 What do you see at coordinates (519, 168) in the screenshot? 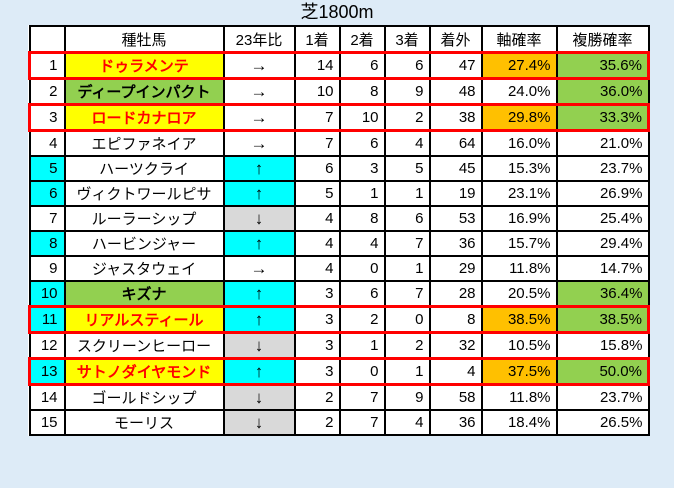
I see `axis-rate-cell: 15.3%` at bounding box center [519, 168].